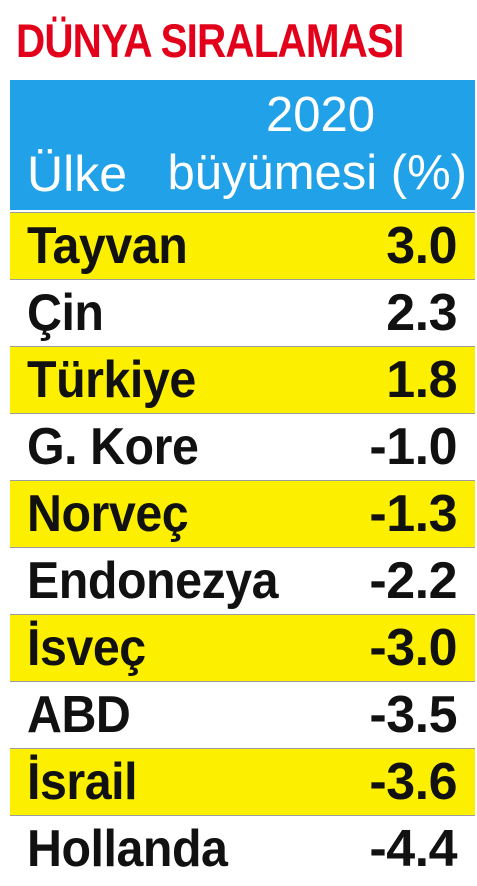 The image size is (477, 886). I want to click on table-row: Türkiye 1.8, so click(242, 379).